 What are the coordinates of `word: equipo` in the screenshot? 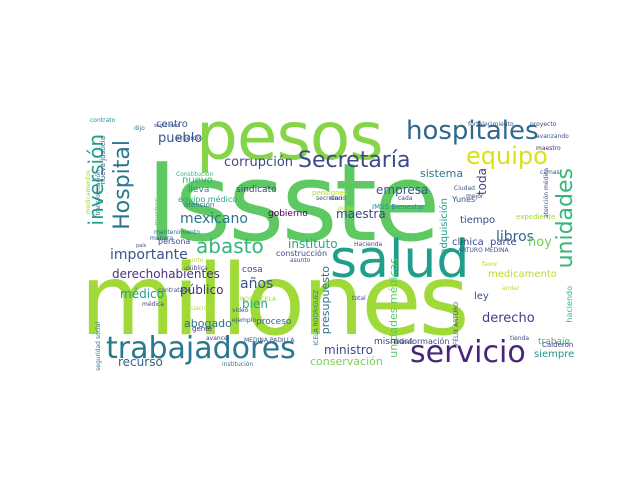 It's located at (507, 156).